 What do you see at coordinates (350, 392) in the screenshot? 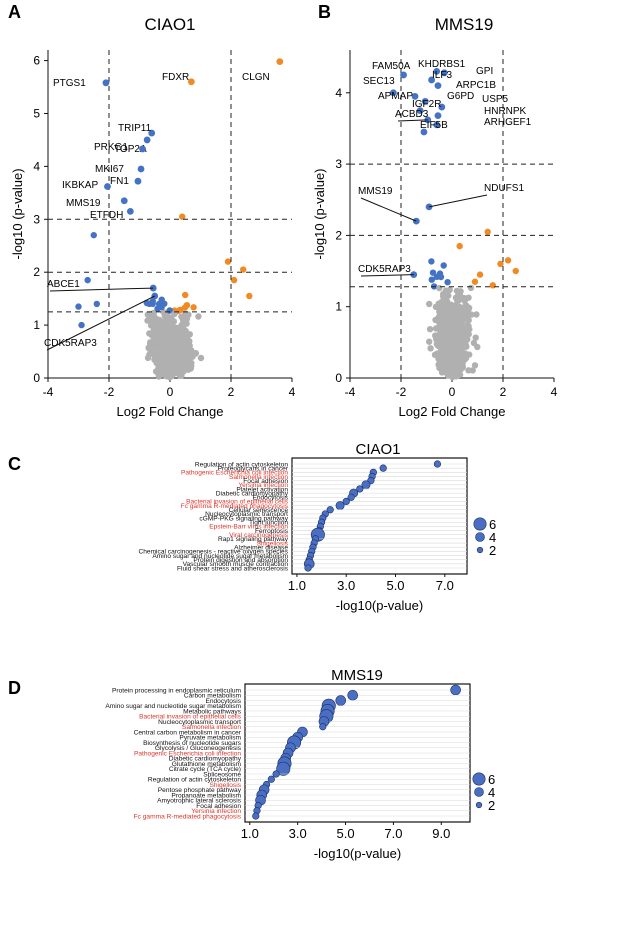
I see `x-tick-label: -4` at bounding box center [350, 392].